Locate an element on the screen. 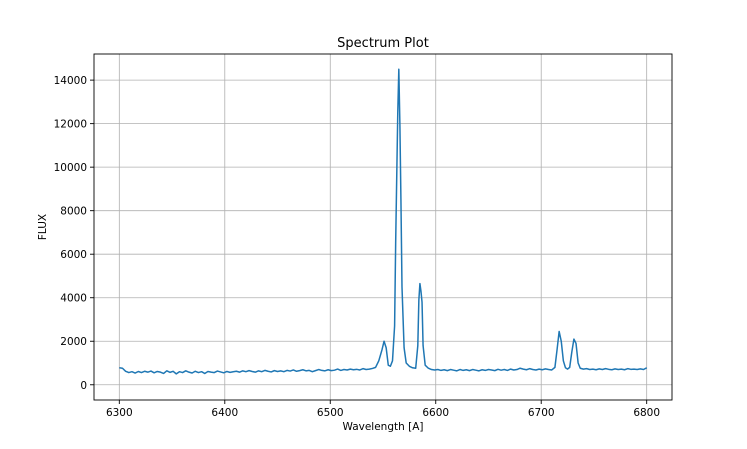 Image resolution: width=747 pixels, height=449 pixels. y-tick-label: 2000 is located at coordinates (73, 342).